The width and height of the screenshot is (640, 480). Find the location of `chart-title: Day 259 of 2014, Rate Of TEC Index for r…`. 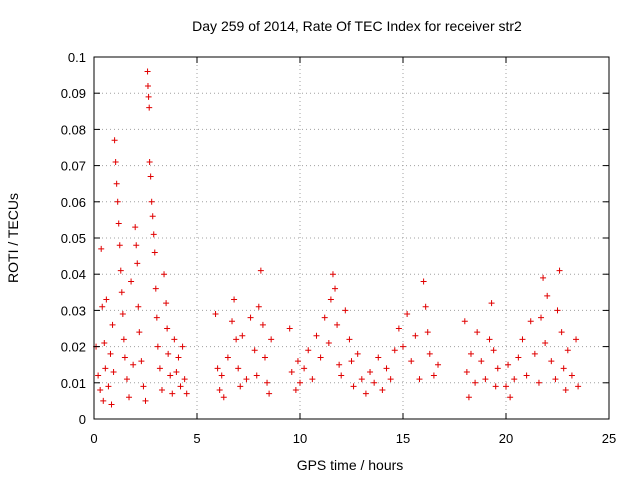

chart-title: Day 259 of 2014, Rate Of TEC Index for r… is located at coordinates (357, 26).